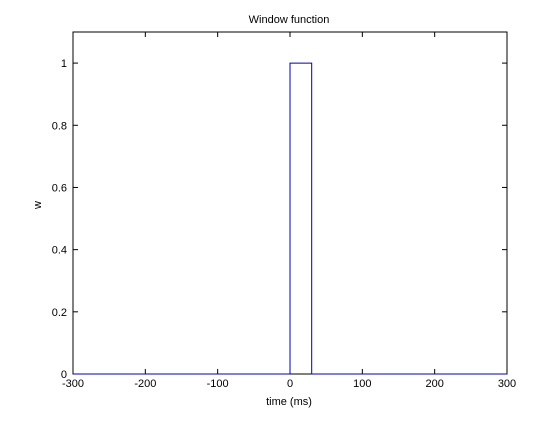 This screenshot has height=425, width=560. What do you see at coordinates (362, 384) in the screenshot?
I see `x-tick-label: 100` at bounding box center [362, 384].